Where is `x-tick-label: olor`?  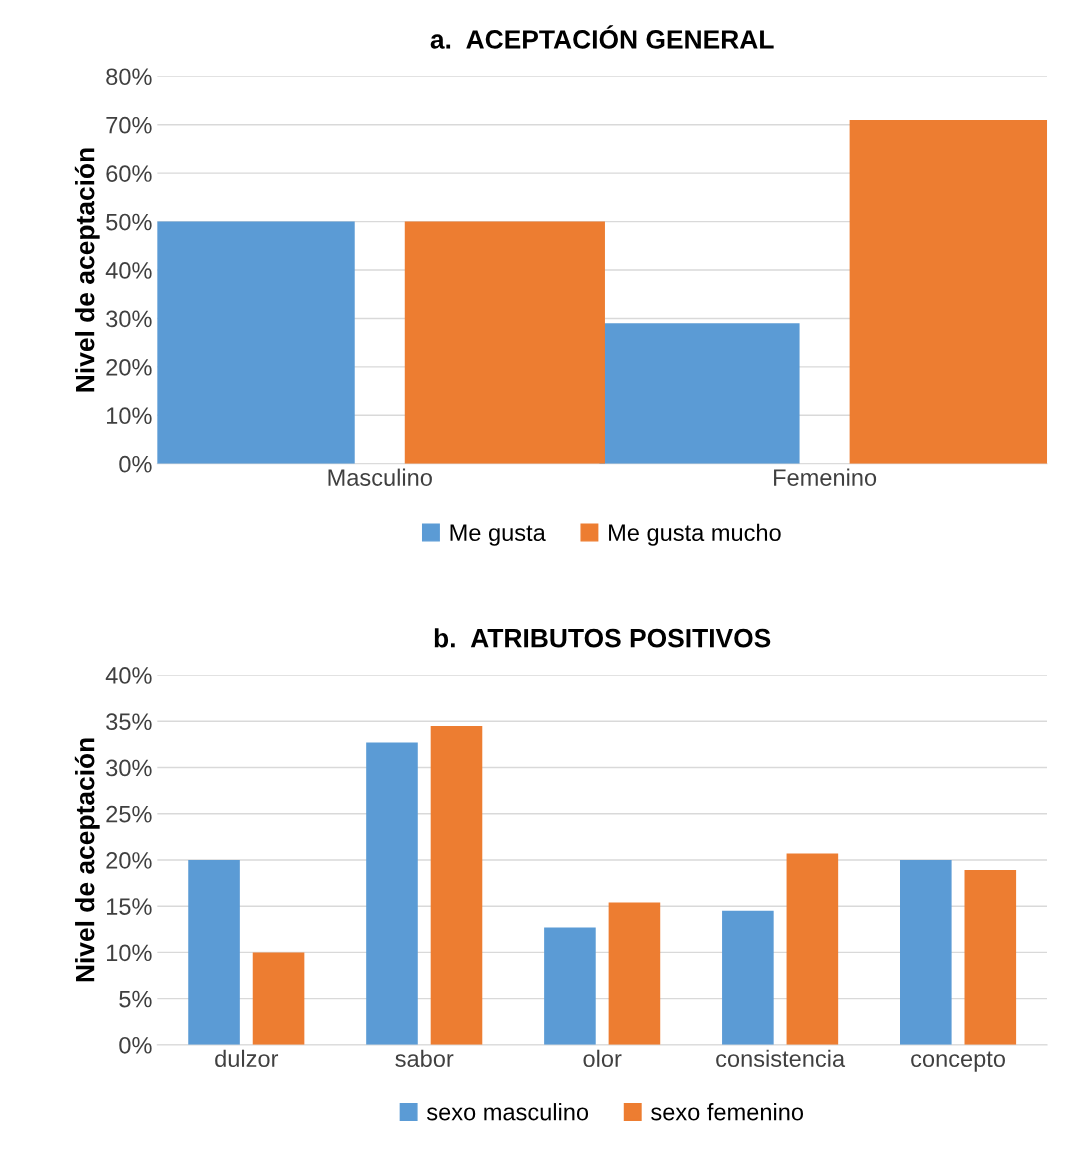
x-tick-label: olor is located at coordinates (602, 1058).